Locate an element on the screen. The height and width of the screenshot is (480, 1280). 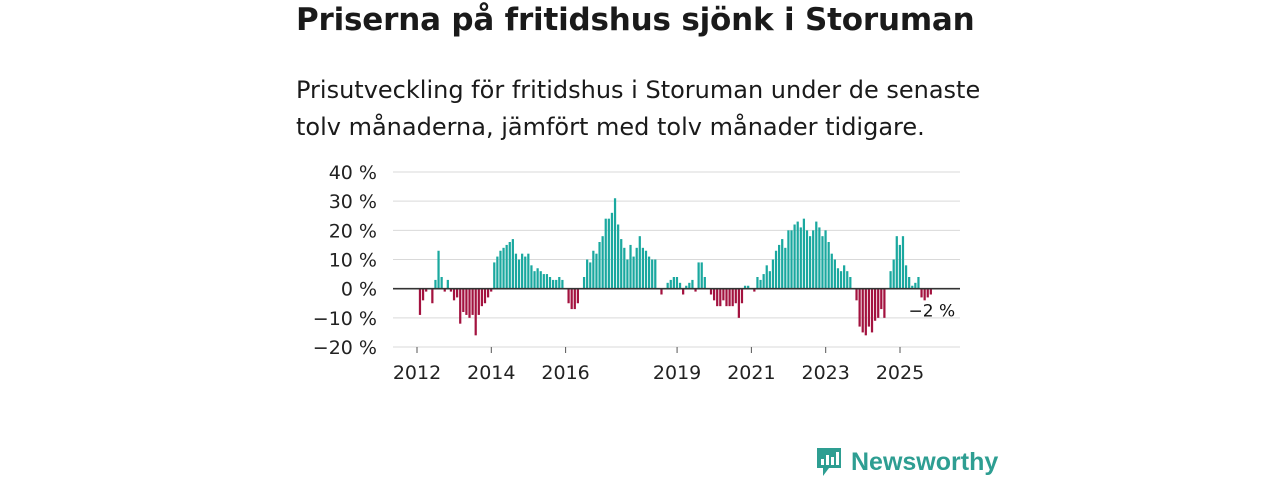
x-tick-label: 2019 is located at coordinates (677, 373).